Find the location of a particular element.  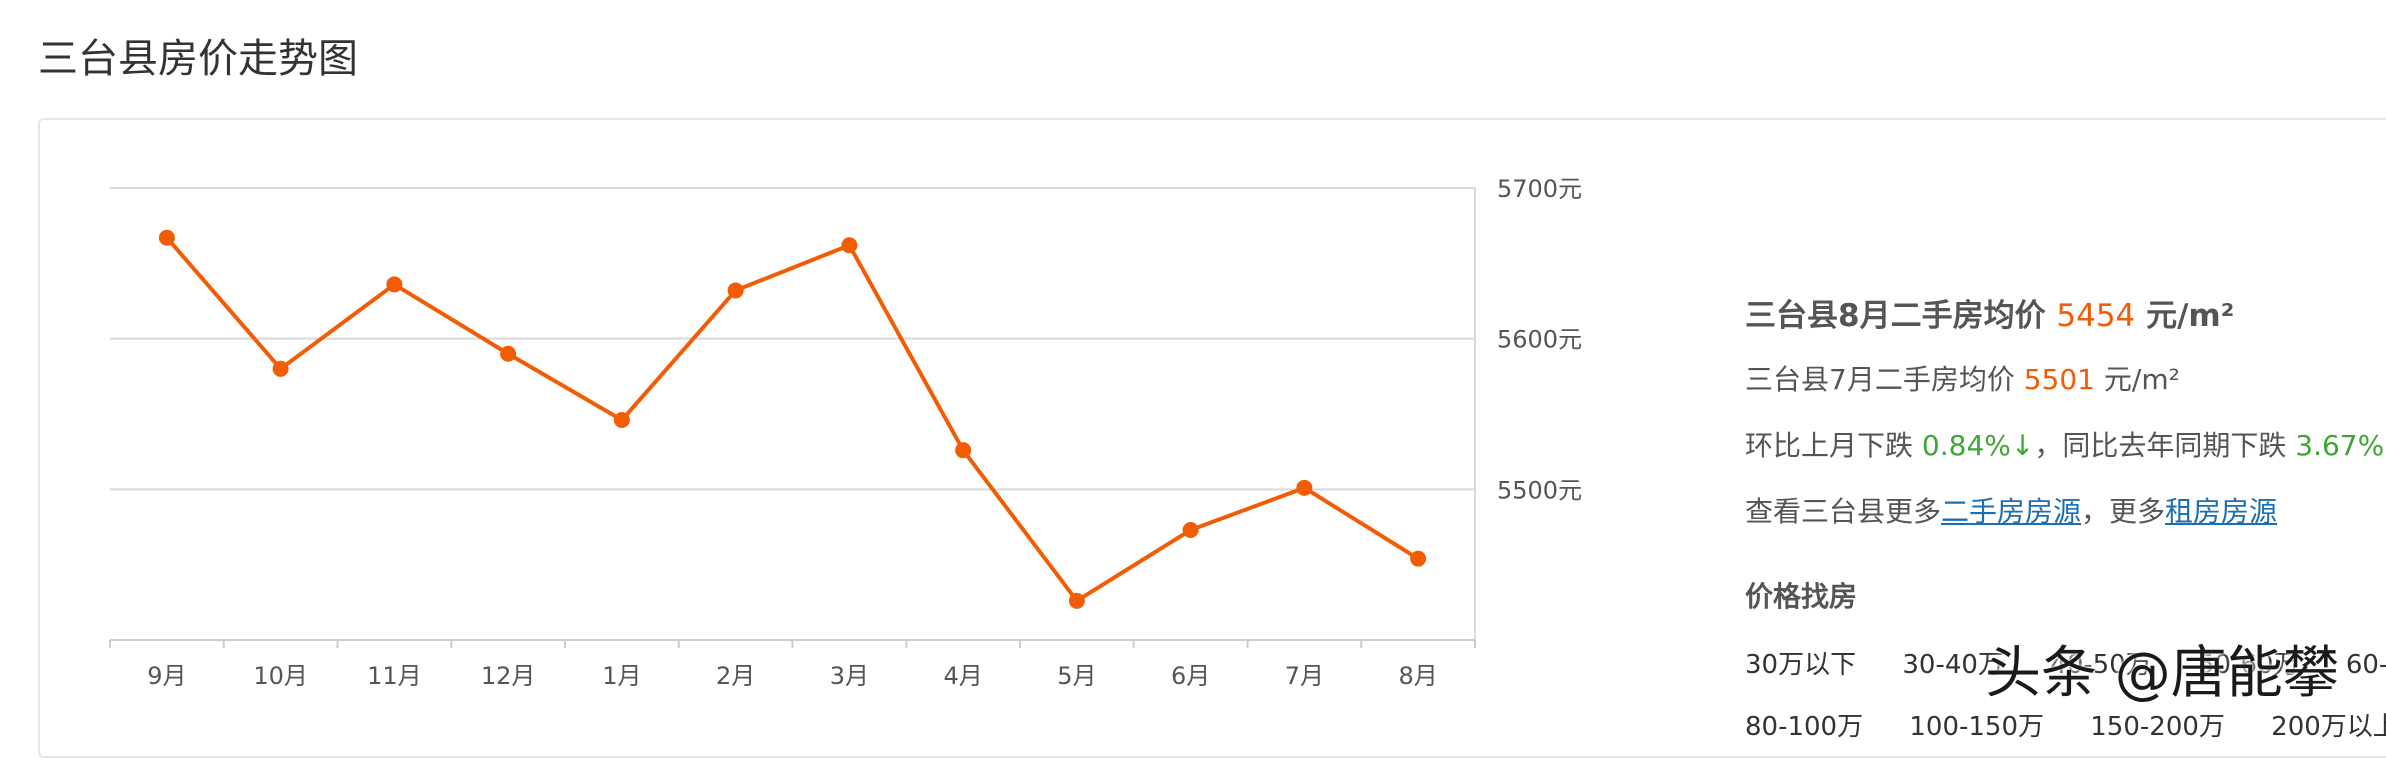

rental-listings-link: 租房房源 is located at coordinates (2221, 511).